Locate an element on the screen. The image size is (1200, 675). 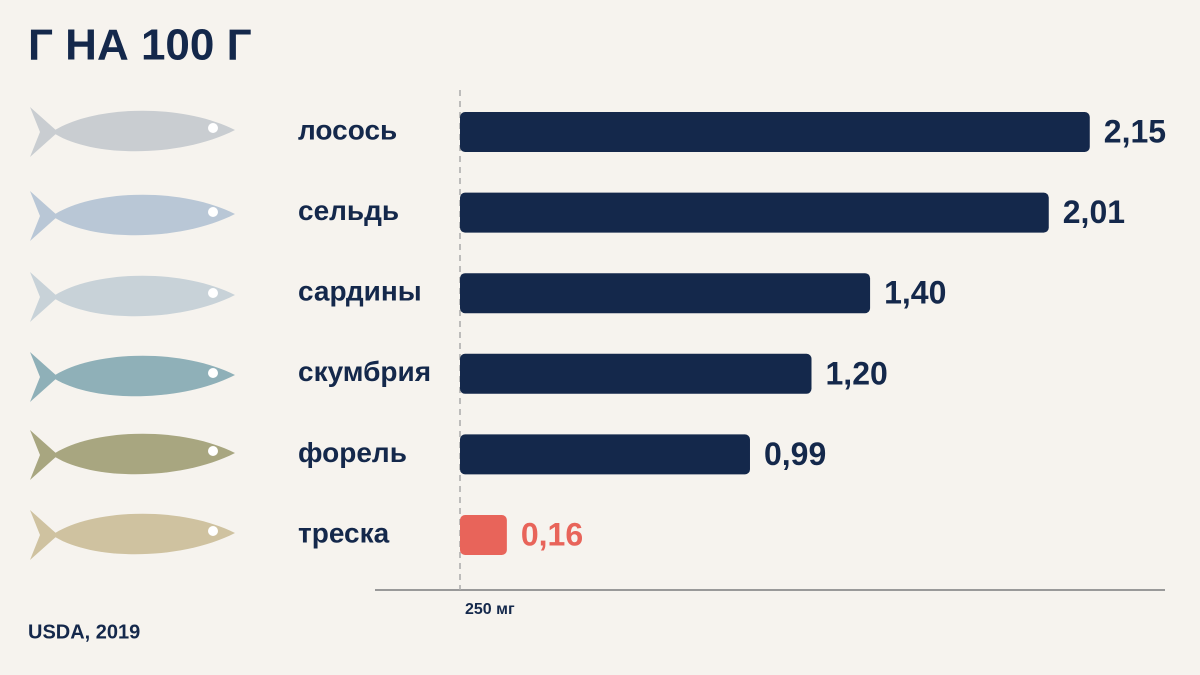
source: USDA, 2019 is located at coordinates (84, 632).